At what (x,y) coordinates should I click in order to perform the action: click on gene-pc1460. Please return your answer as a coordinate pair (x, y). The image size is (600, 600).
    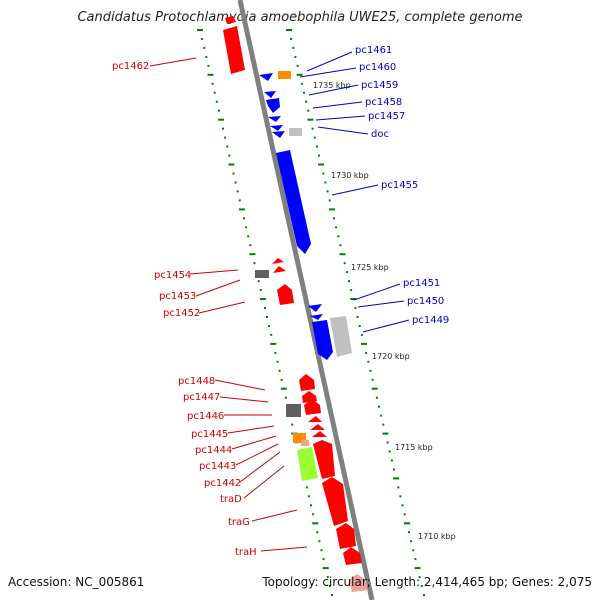
    Looking at the image, I should click on (284, 75).